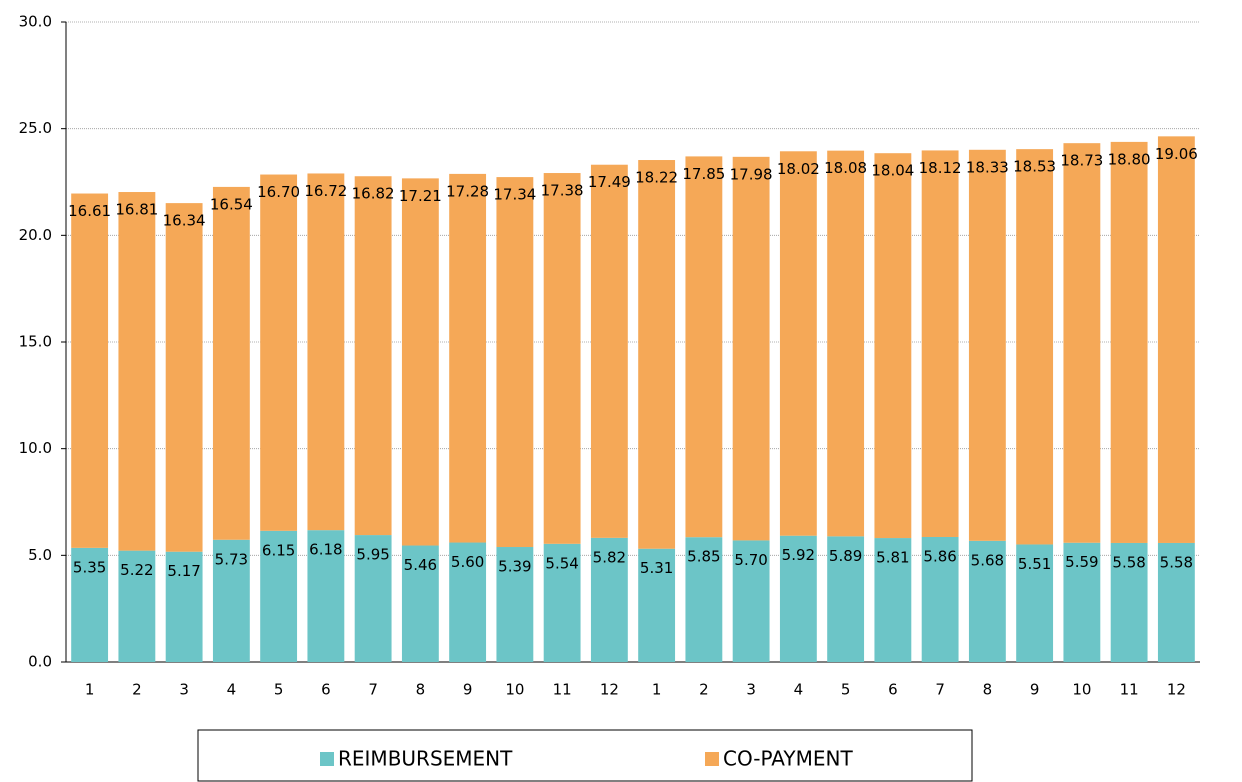 This screenshot has width=1242, height=782. What do you see at coordinates (845, 556) in the screenshot?
I see `data-label: 5.89` at bounding box center [845, 556].